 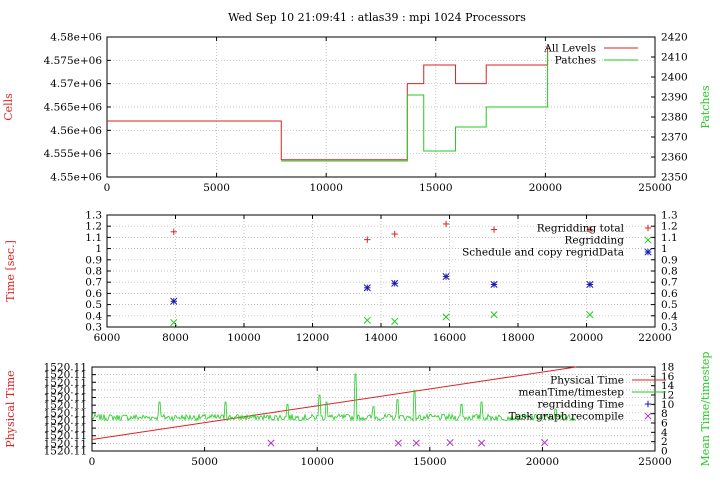 I want to click on y2-tick-label: 0.7, so click(x=669, y=283).